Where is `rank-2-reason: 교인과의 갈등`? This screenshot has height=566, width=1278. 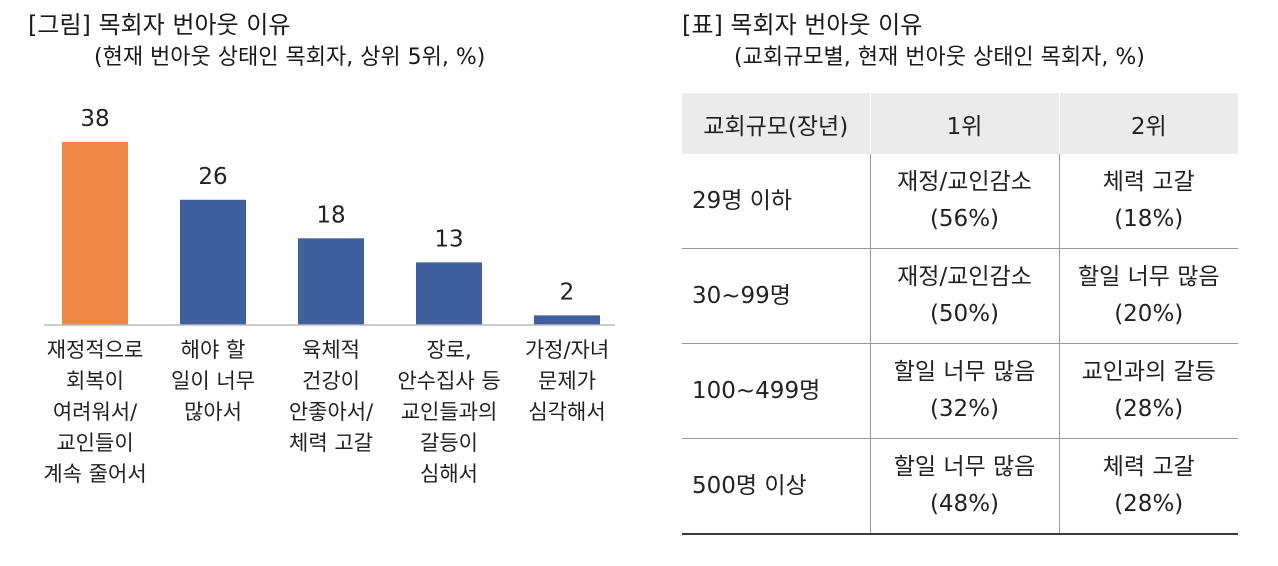 rank-2-reason: 교인과의 갈등 is located at coordinates (1148, 372).